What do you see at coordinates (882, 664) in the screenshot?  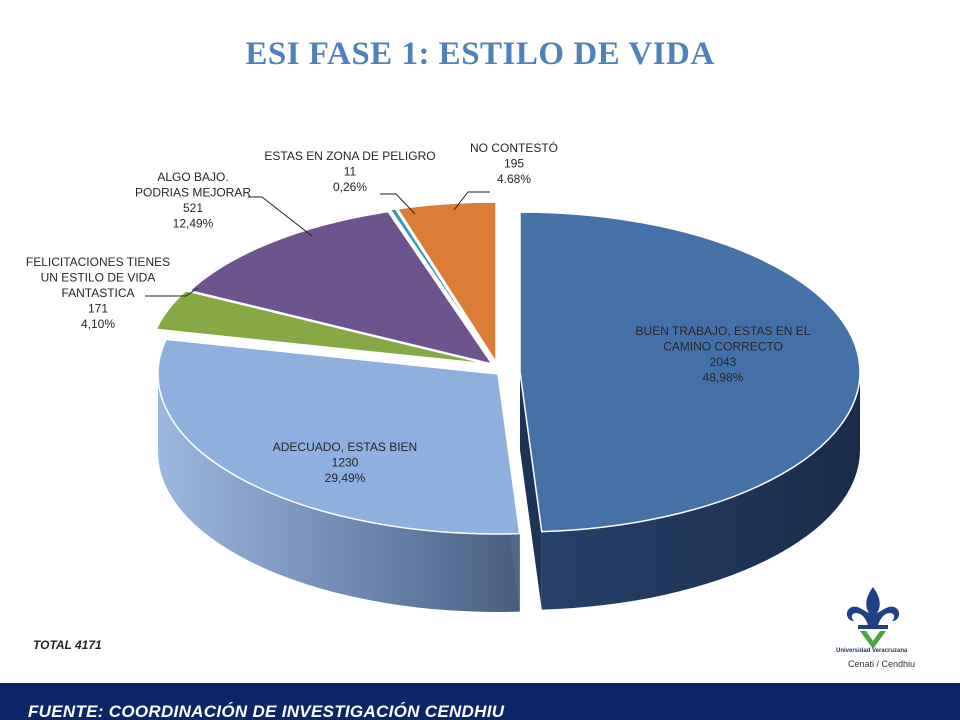 I see `logo-caption-unit: Cenati / Cendhiu` at bounding box center [882, 664].